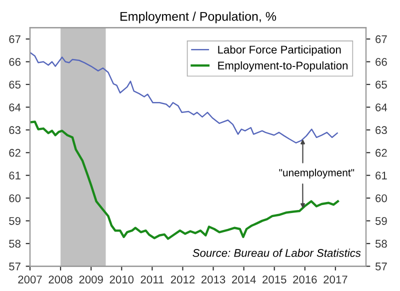 This screenshot has width=400, height=291. I want to click on x-tick-label: 2011, so click(152, 280).